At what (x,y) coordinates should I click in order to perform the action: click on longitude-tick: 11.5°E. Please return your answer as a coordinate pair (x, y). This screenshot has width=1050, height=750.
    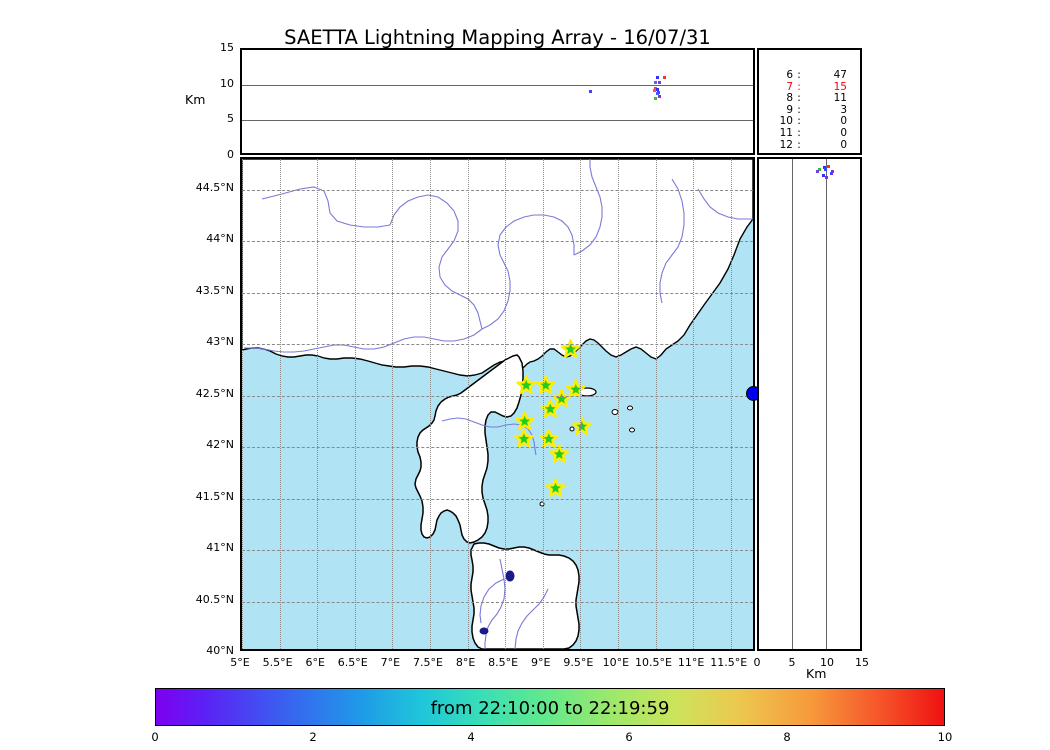
    Looking at the image, I should click on (729, 662).